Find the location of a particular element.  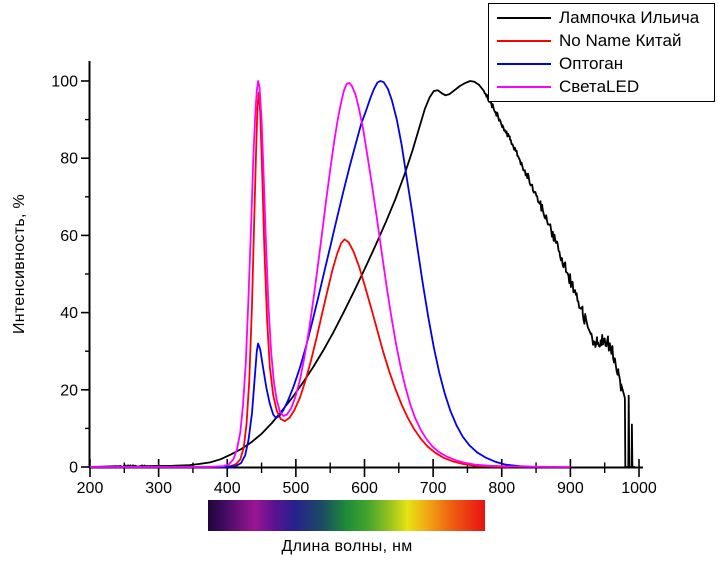

legend-item-0: Лампочка Ильича is located at coordinates (605, 17).